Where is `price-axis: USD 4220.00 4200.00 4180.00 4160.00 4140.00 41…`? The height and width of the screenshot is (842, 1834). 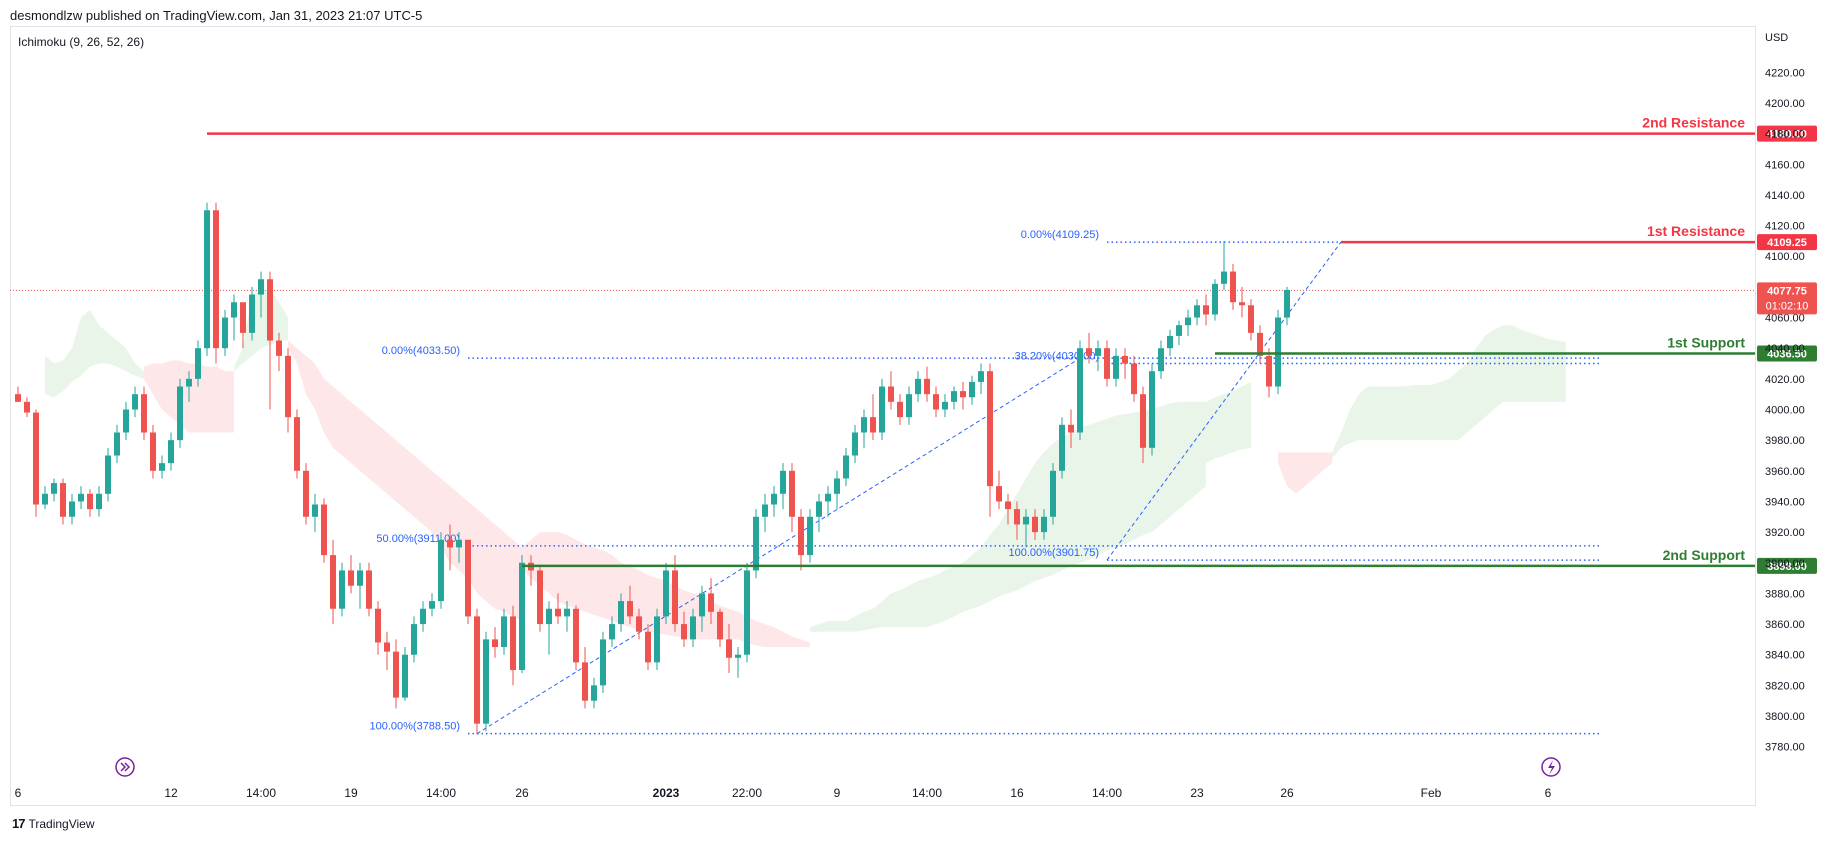
price-axis: USD 4220.00 4200.00 4180.00 4160.00 4140.00 41… is located at coordinates (1785, 393).